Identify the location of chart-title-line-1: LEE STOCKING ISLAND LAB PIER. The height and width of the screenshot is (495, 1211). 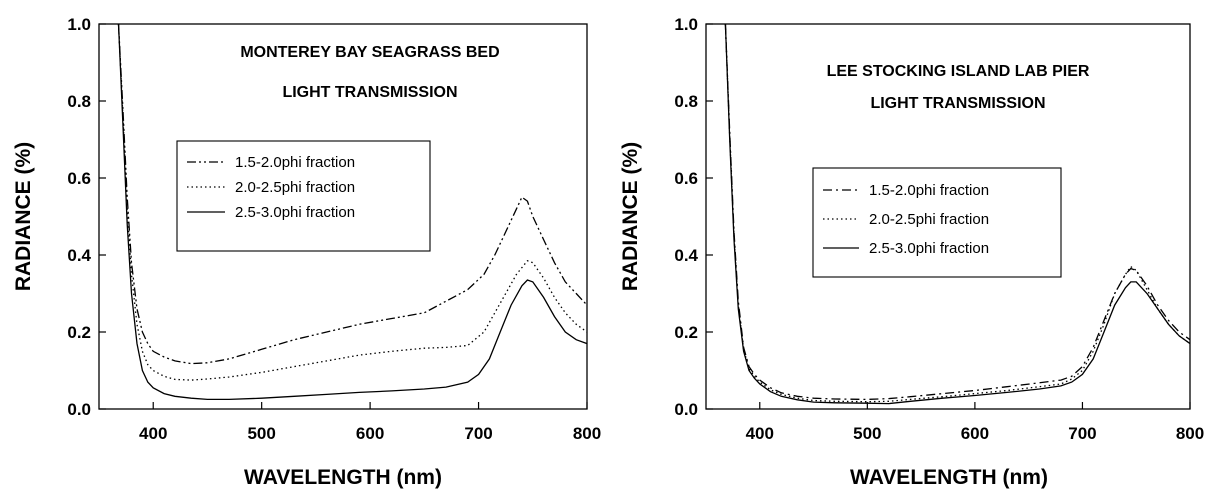
(958, 71).